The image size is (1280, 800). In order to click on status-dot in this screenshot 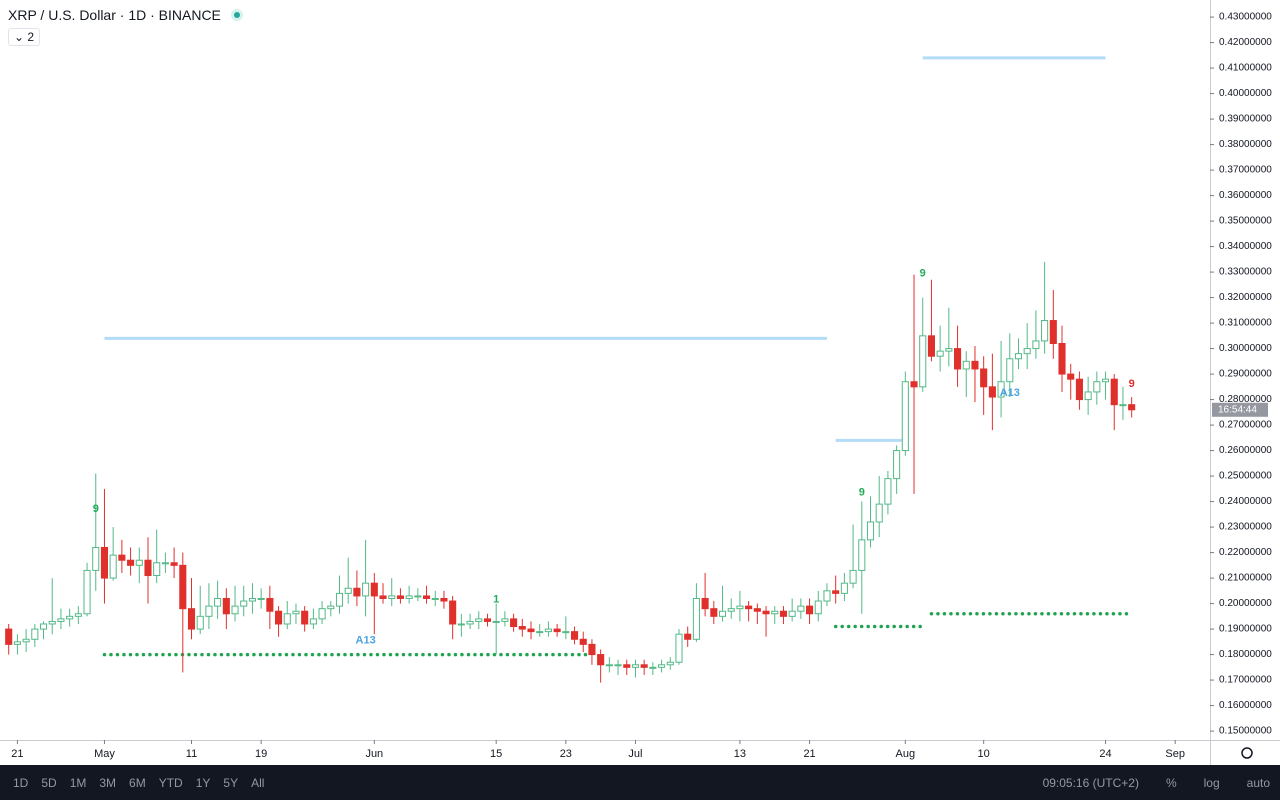, I will do `click(236, 15)`.